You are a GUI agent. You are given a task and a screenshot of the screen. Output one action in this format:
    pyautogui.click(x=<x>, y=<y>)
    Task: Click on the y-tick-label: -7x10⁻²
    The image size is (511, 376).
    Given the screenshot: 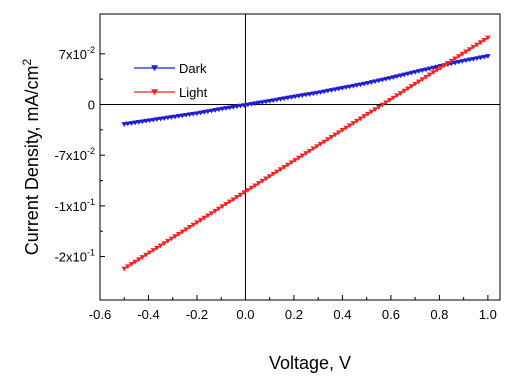 What is the action you would take?
    pyautogui.click(x=74, y=154)
    